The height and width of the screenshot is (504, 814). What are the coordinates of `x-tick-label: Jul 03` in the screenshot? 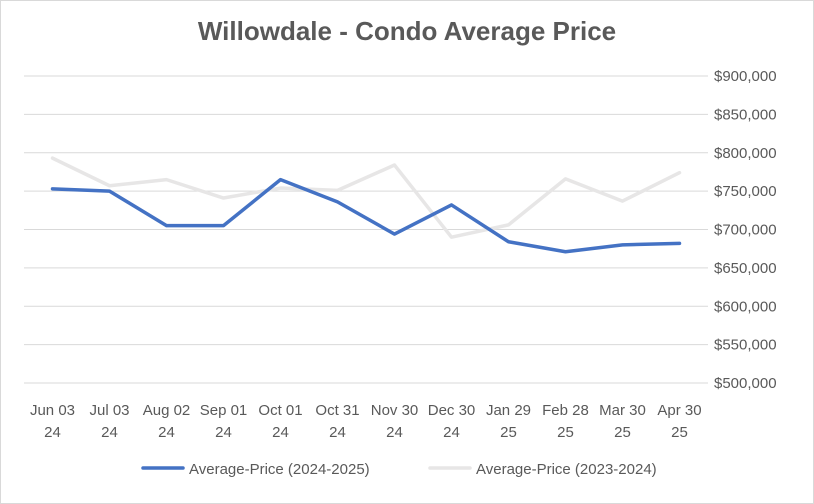 It's located at (109, 410).